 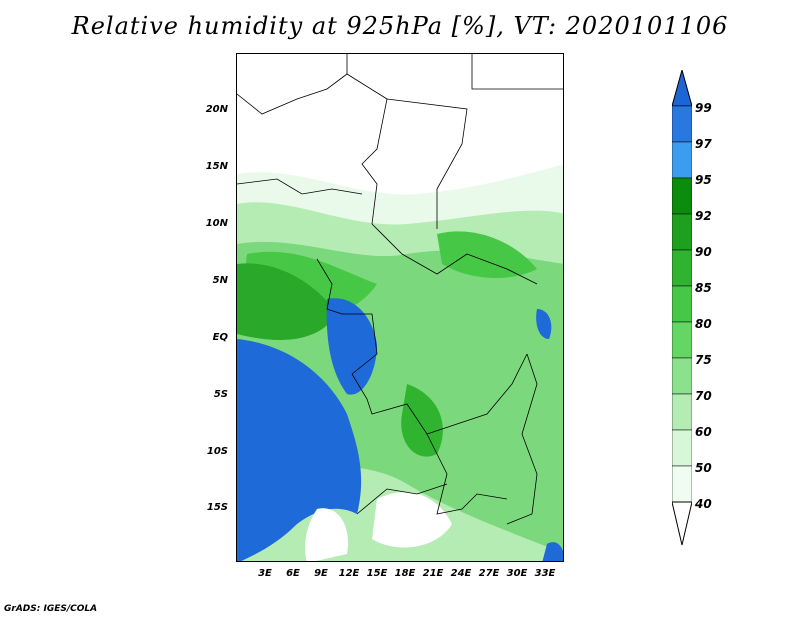 What do you see at coordinates (220, 394) in the screenshot?
I see `lat-label: 5S` at bounding box center [220, 394].